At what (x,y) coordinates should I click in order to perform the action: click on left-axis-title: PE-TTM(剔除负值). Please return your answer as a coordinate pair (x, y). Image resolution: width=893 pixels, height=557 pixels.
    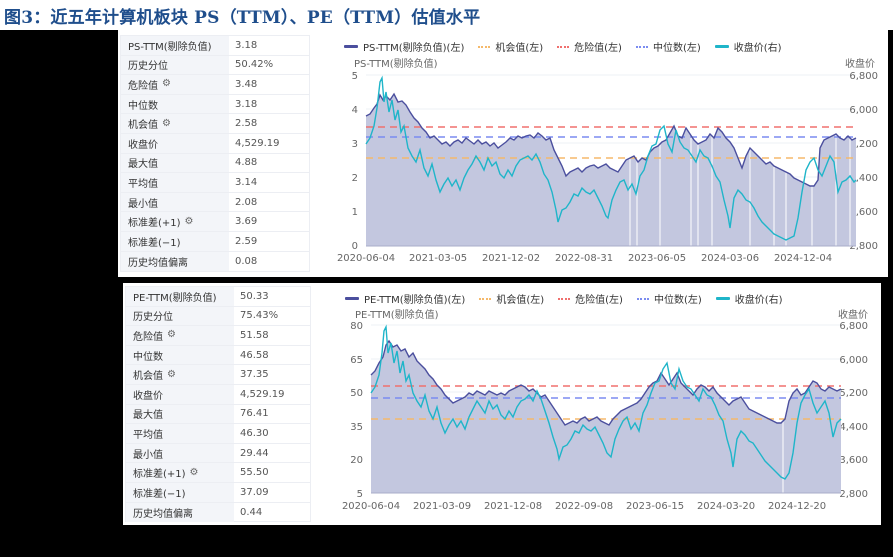
    Looking at the image, I should click on (397, 314).